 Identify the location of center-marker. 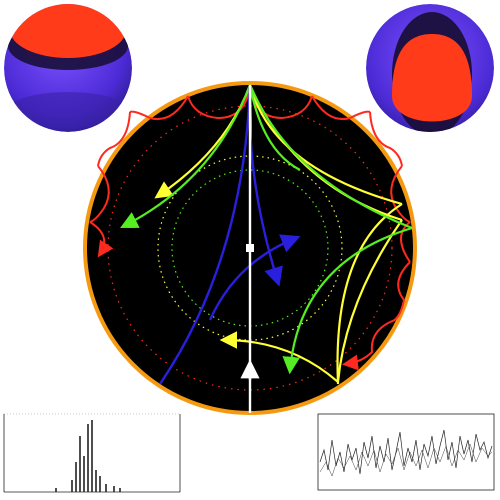
(250, 248).